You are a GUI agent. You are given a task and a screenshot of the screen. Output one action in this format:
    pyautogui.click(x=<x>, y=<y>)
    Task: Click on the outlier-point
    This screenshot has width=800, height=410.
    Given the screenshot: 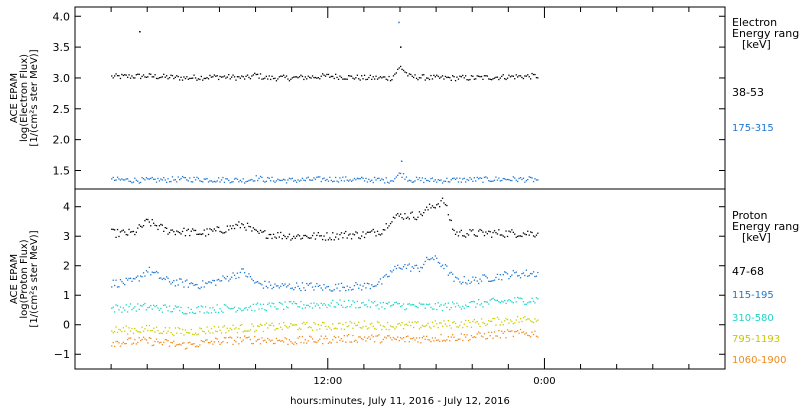 What is the action you would take?
    pyautogui.click(x=401, y=161)
    